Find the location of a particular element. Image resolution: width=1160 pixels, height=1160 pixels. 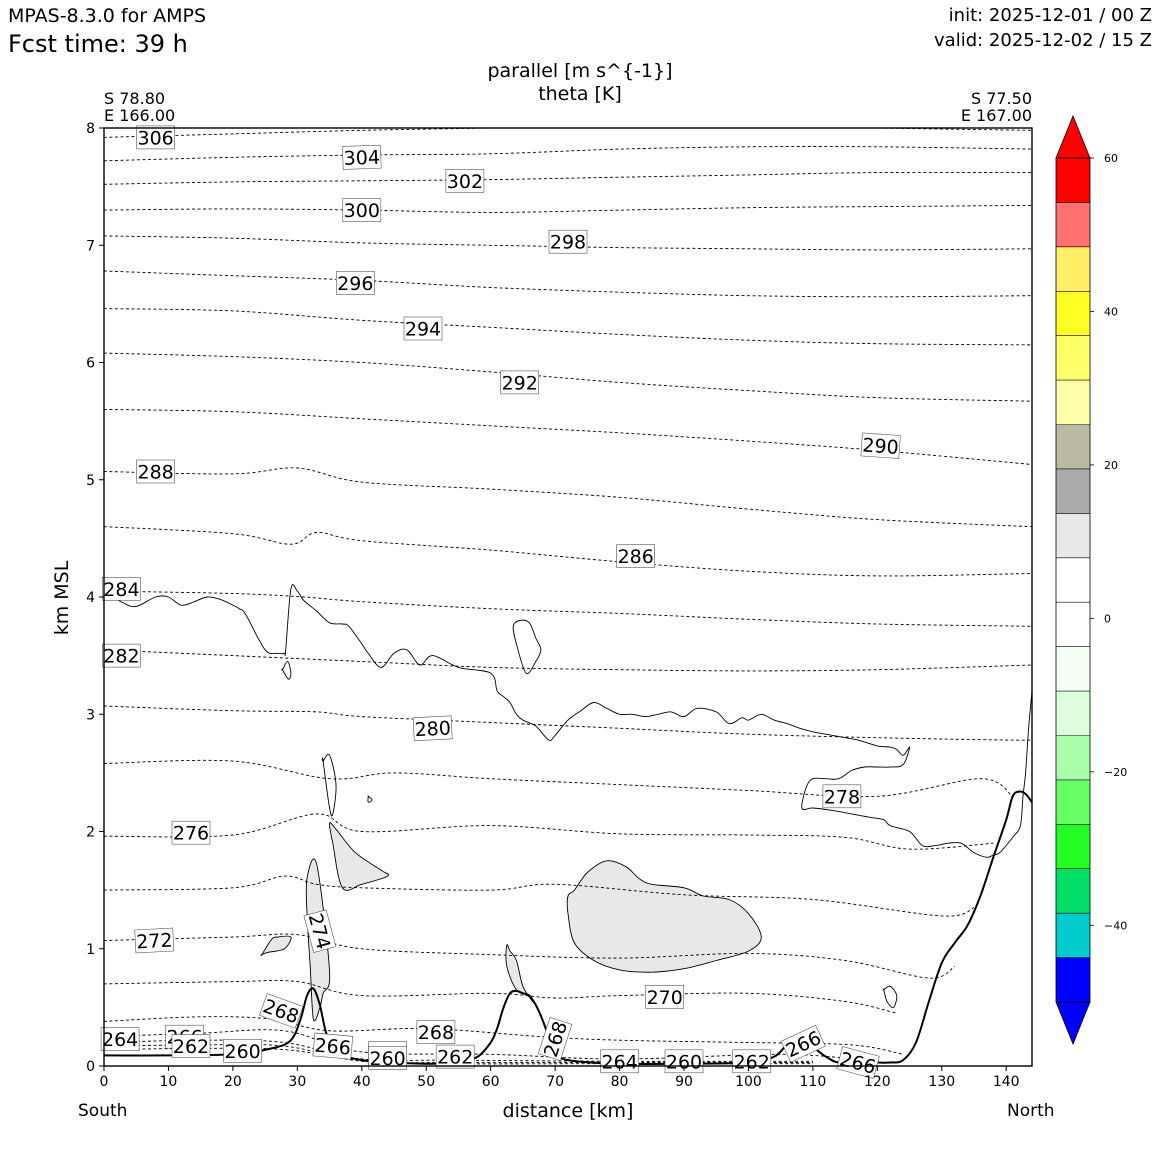

theta-label-text: 262 is located at coordinates (455, 1058).